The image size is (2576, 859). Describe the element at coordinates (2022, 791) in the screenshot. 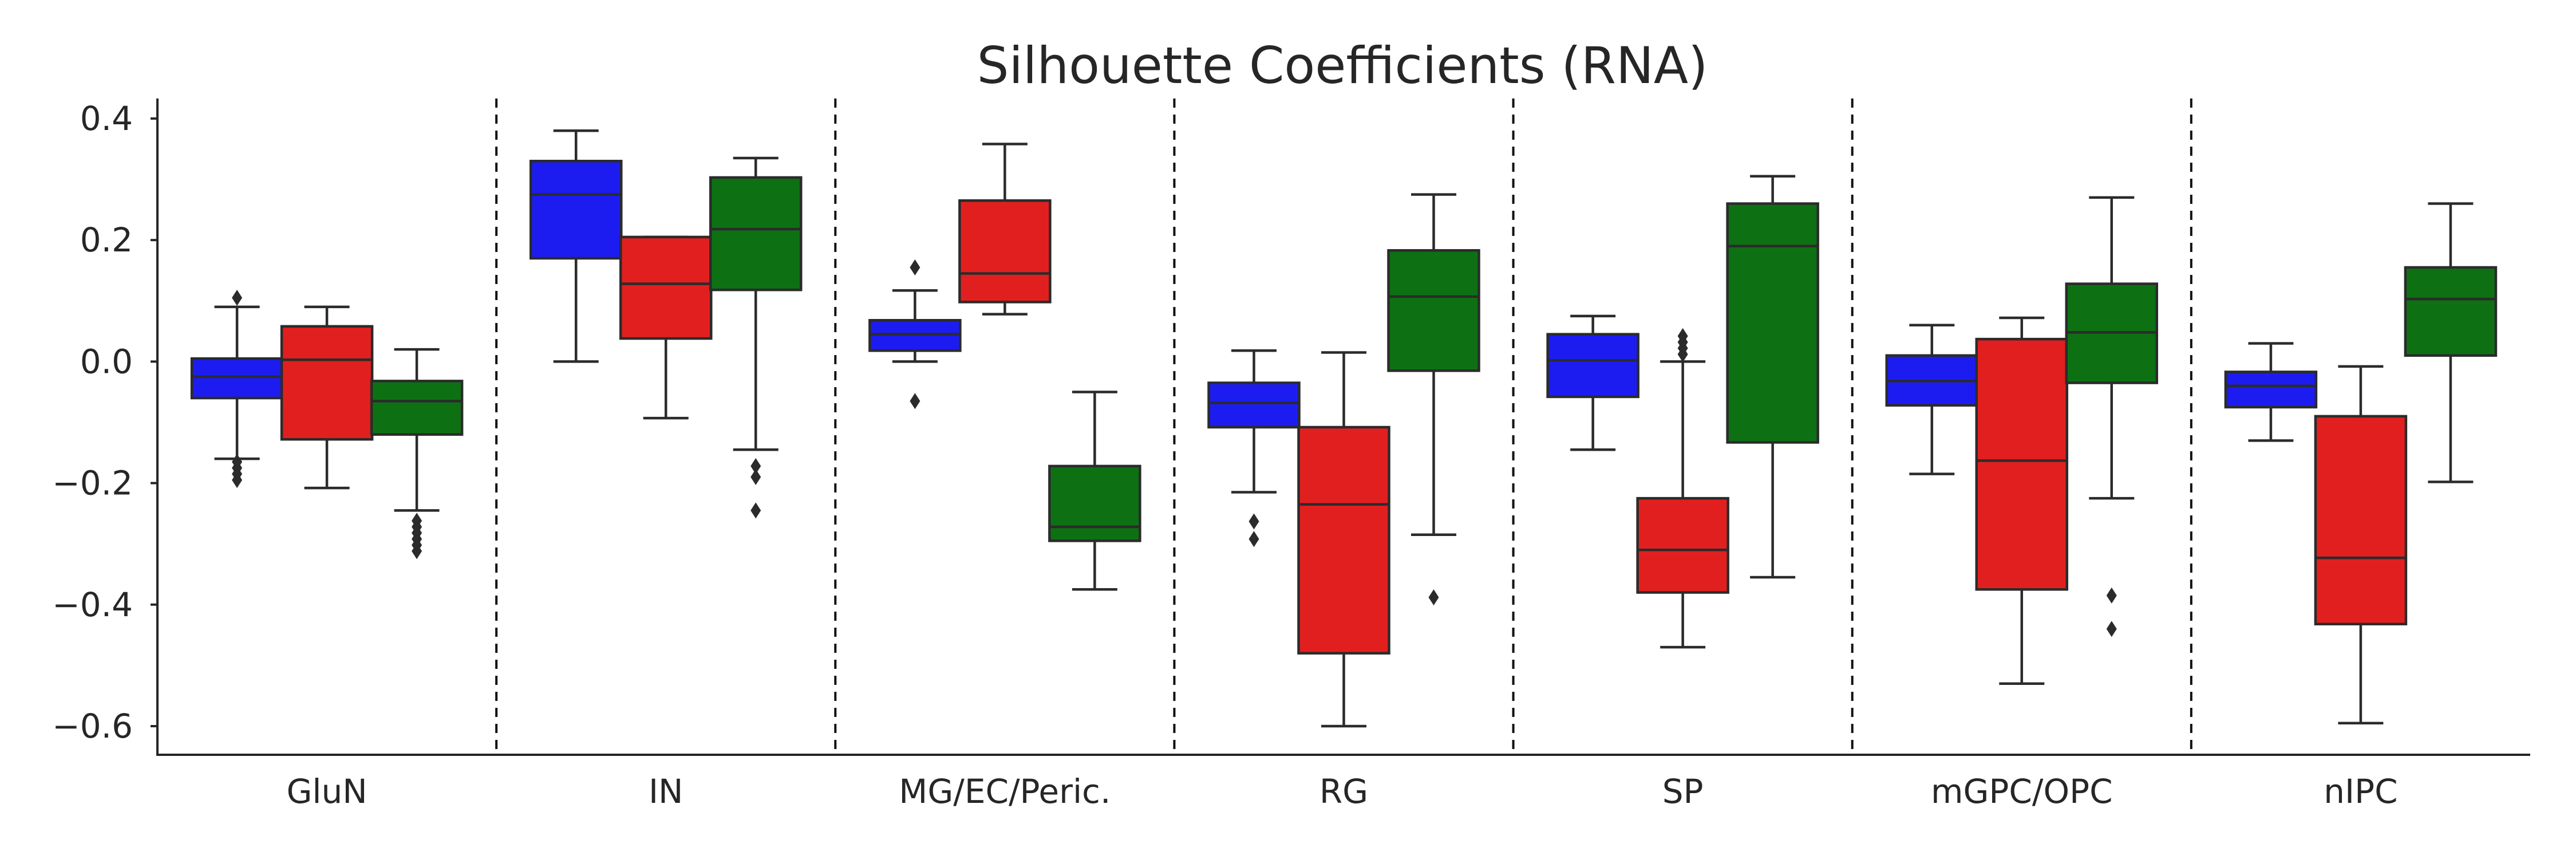

I see `x-tick-label: mGPC/OPC` at that location.